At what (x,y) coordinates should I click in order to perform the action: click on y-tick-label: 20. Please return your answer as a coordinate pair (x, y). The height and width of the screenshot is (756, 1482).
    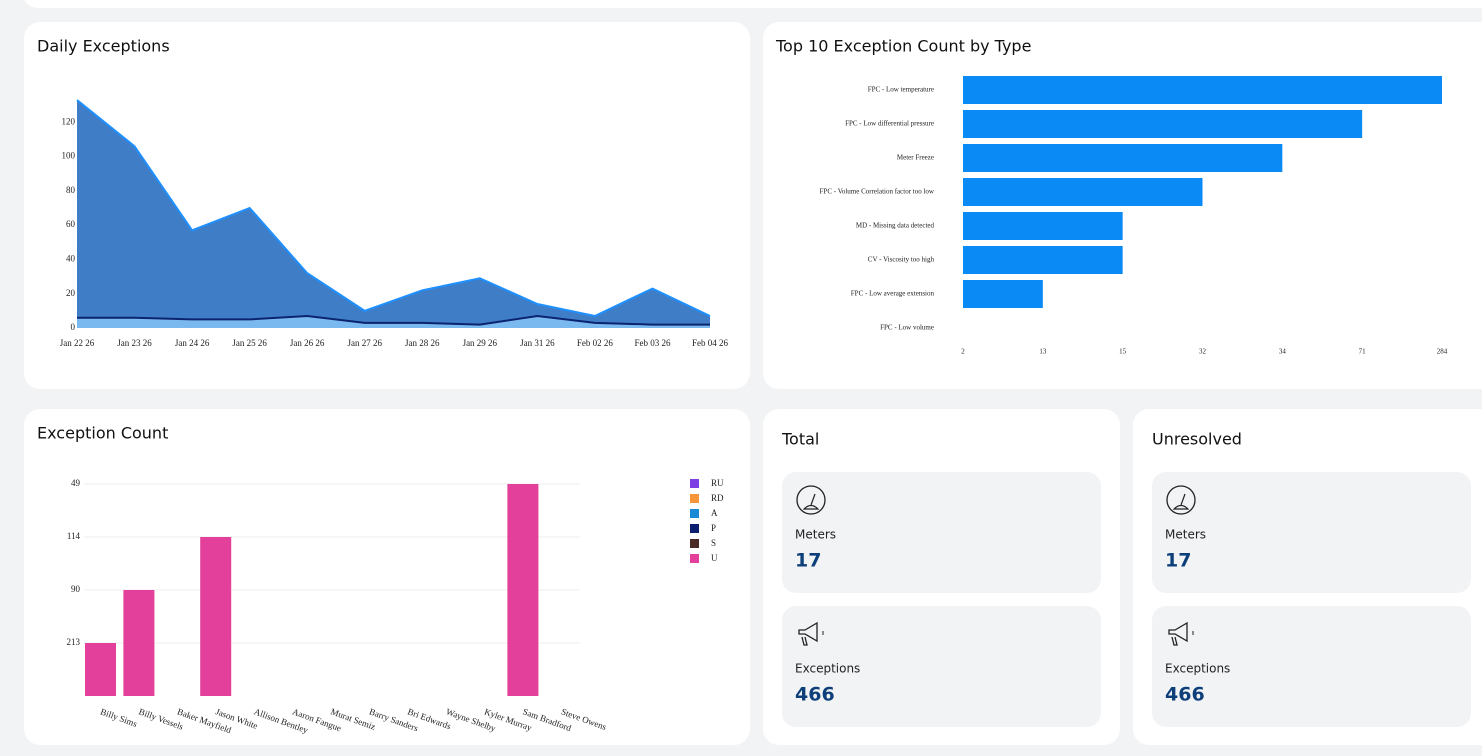
    Looking at the image, I should click on (71, 293).